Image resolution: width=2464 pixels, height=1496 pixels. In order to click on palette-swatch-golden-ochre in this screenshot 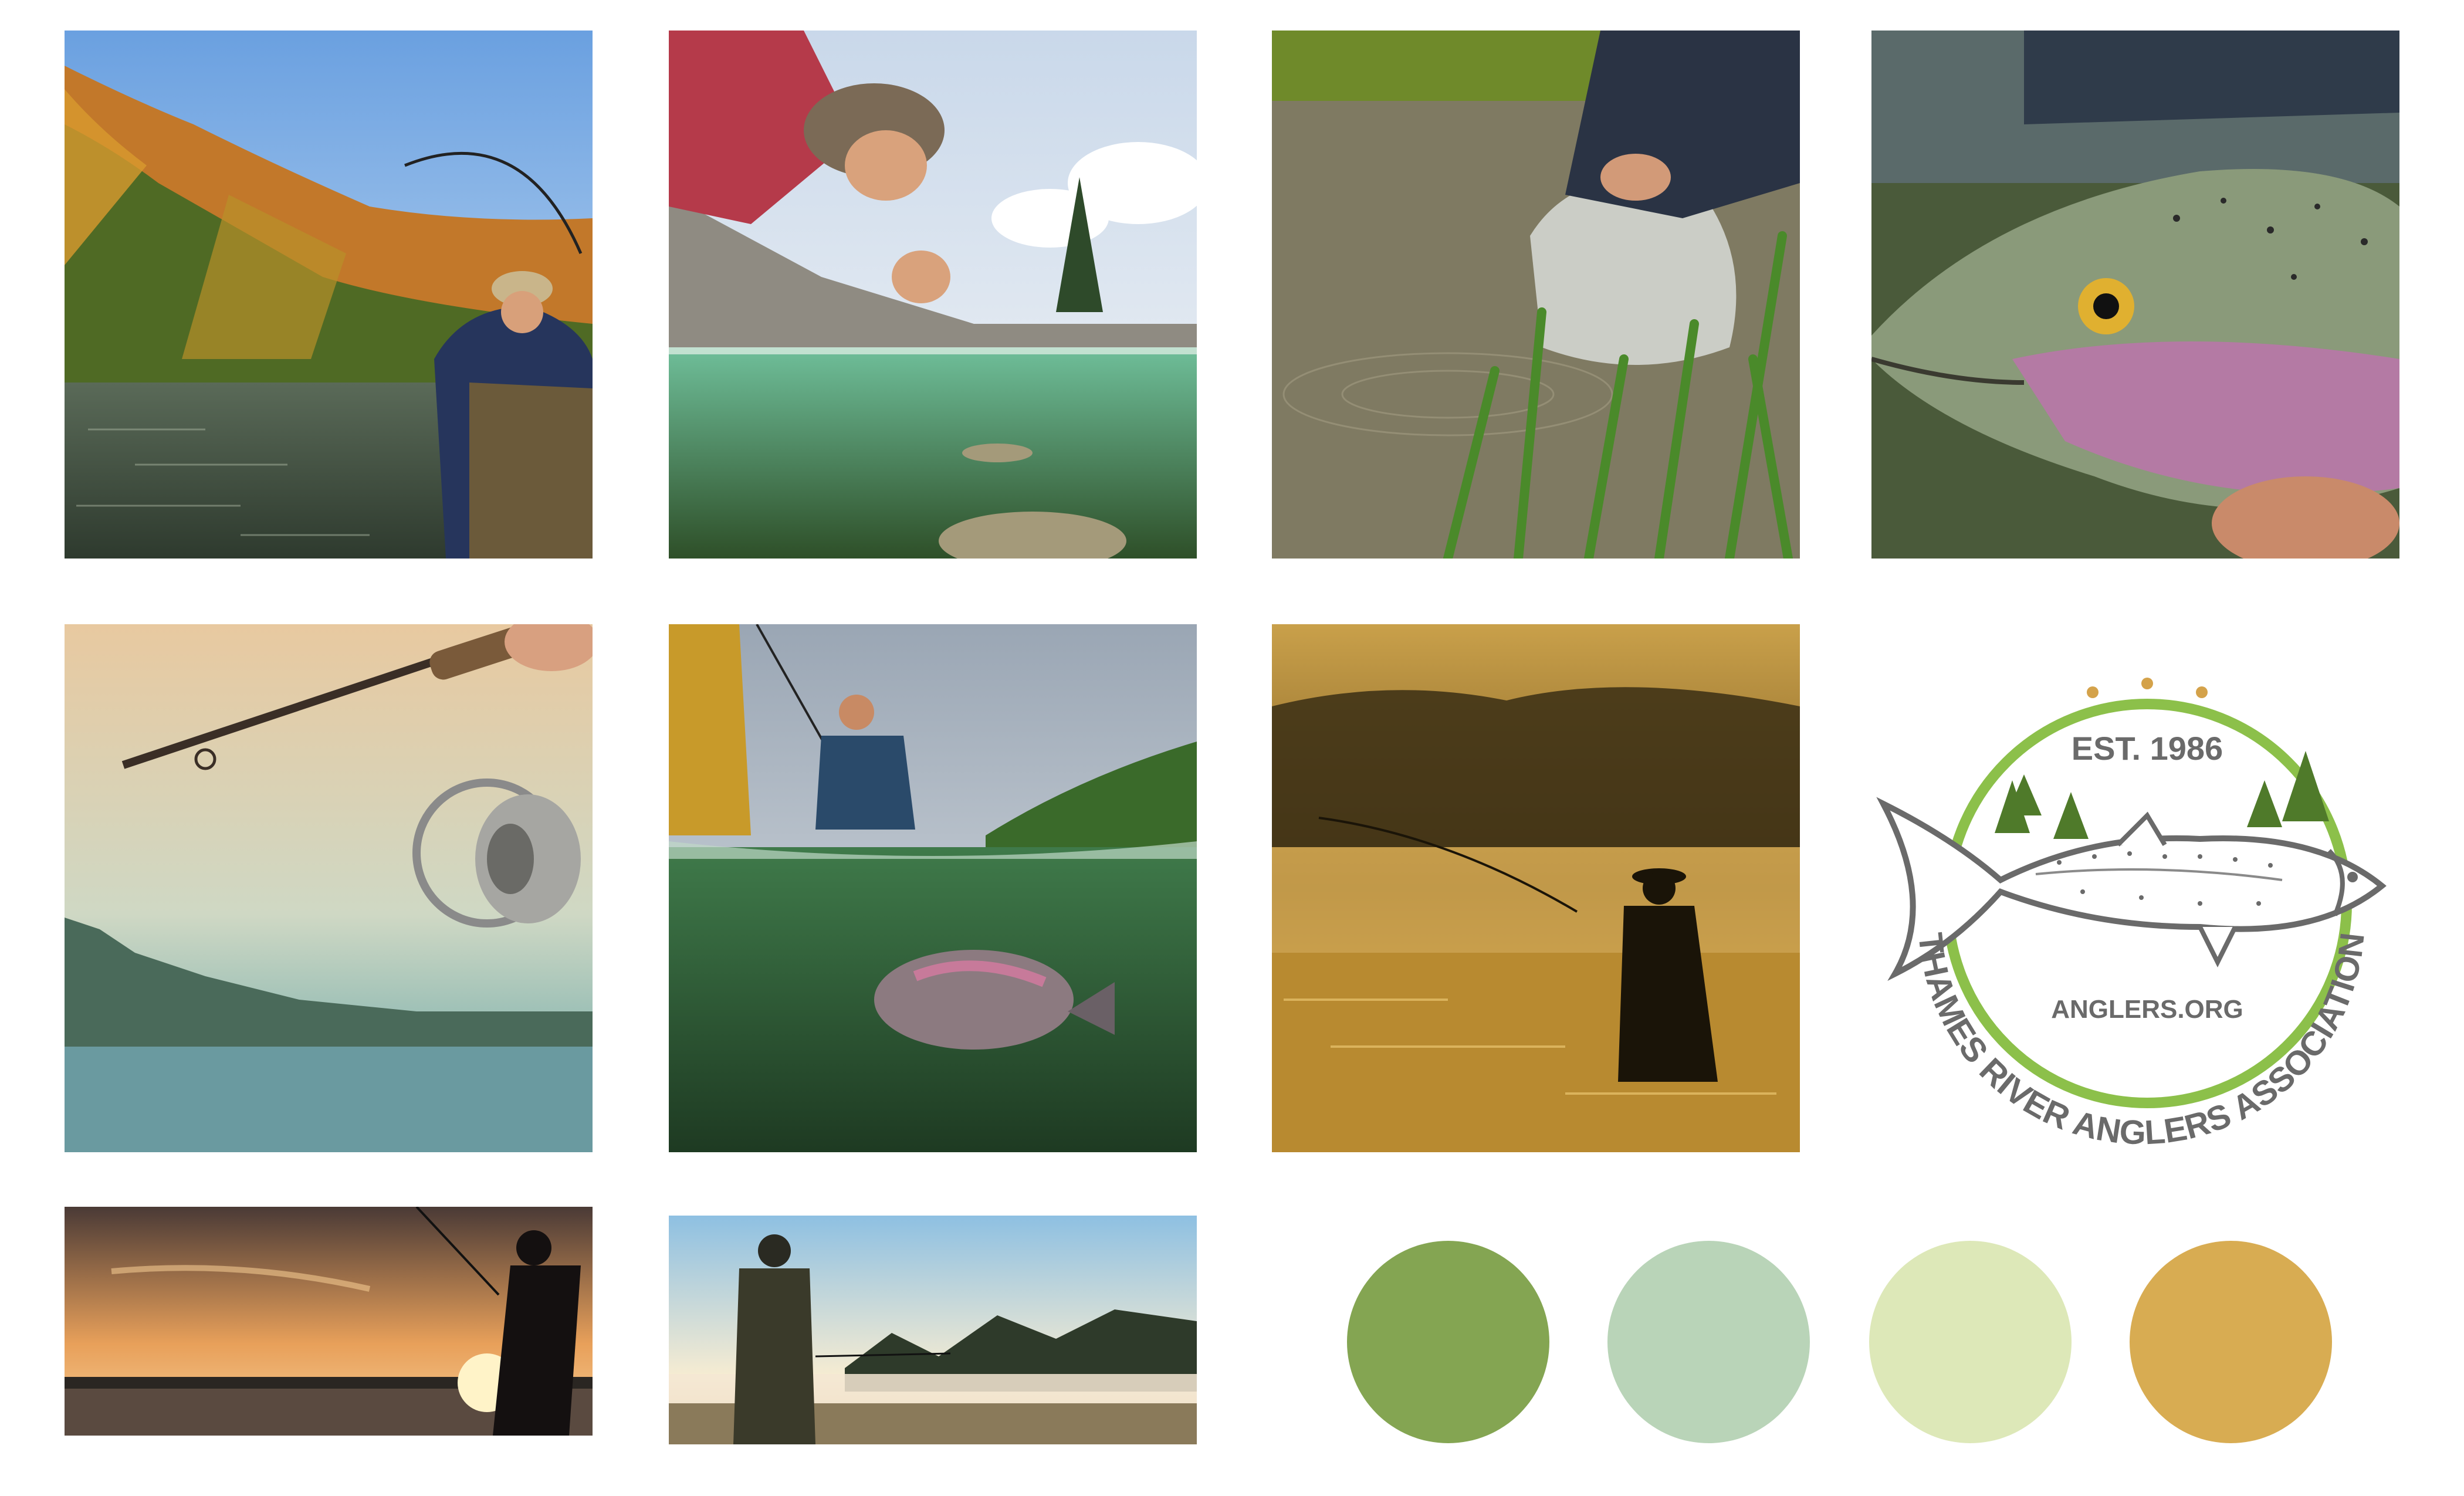, I will do `click(2231, 1342)`.